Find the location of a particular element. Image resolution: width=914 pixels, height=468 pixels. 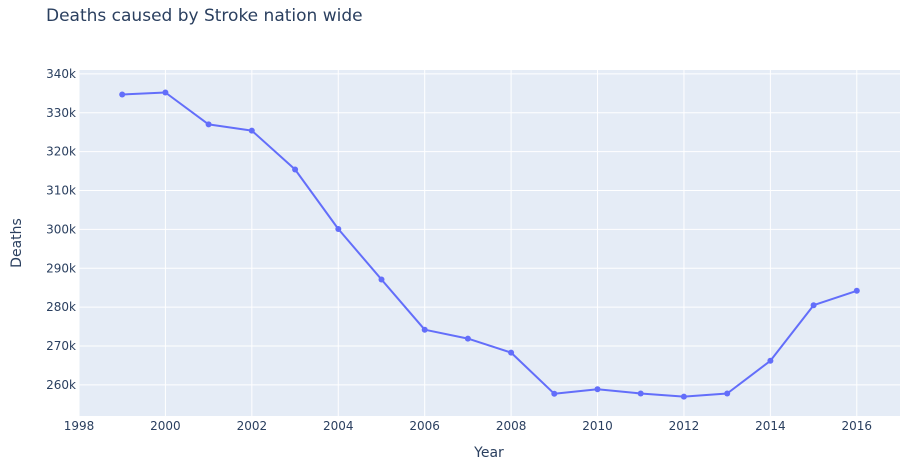

y-tick-label: 270k is located at coordinates (61, 346).